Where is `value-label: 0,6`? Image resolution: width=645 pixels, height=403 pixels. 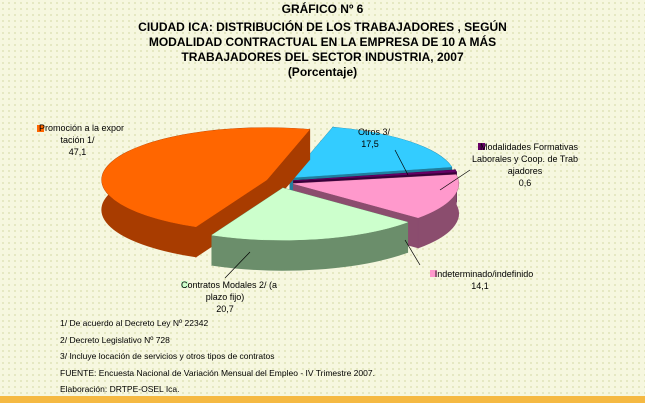 value-label: 0,6 is located at coordinates (525, 183).